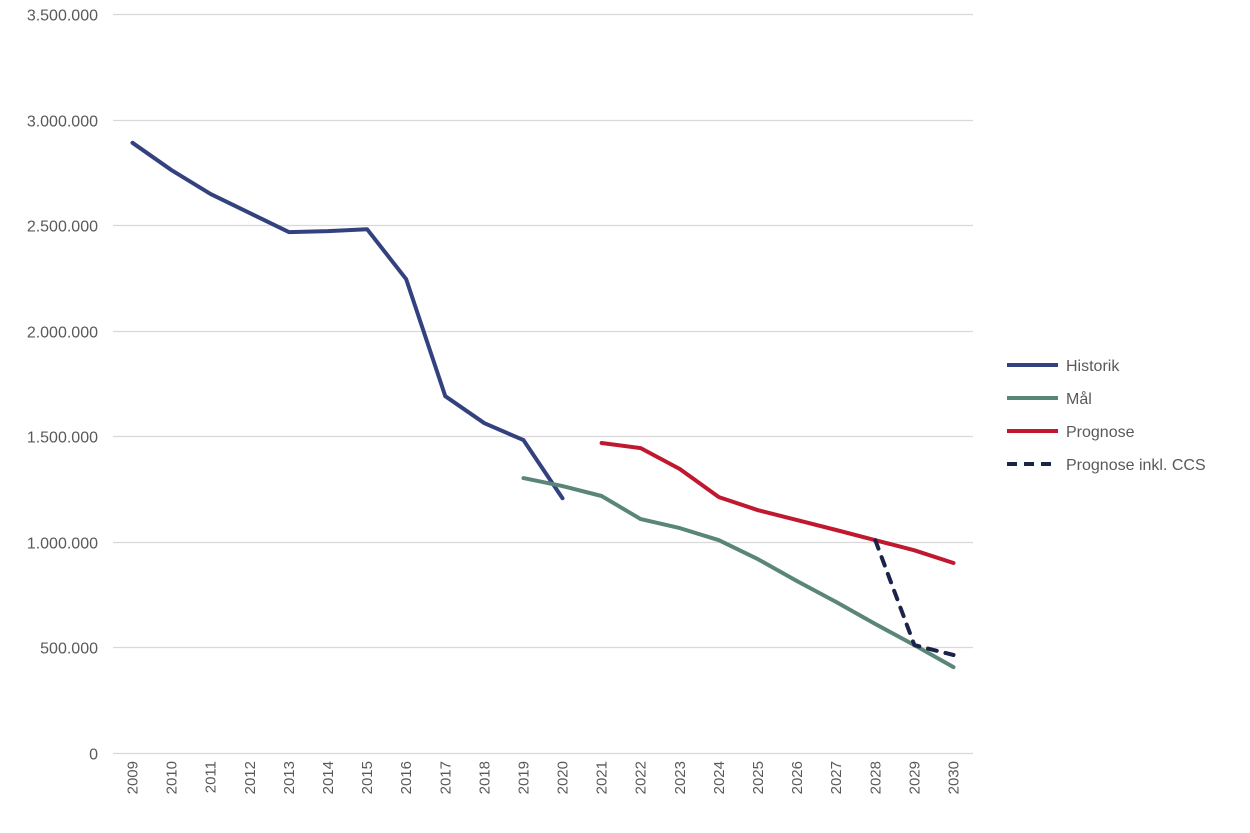 This screenshot has height=833, width=1250. Describe the element at coordinates (133, 777) in the screenshot. I see `x-tick-label: 2009` at that location.